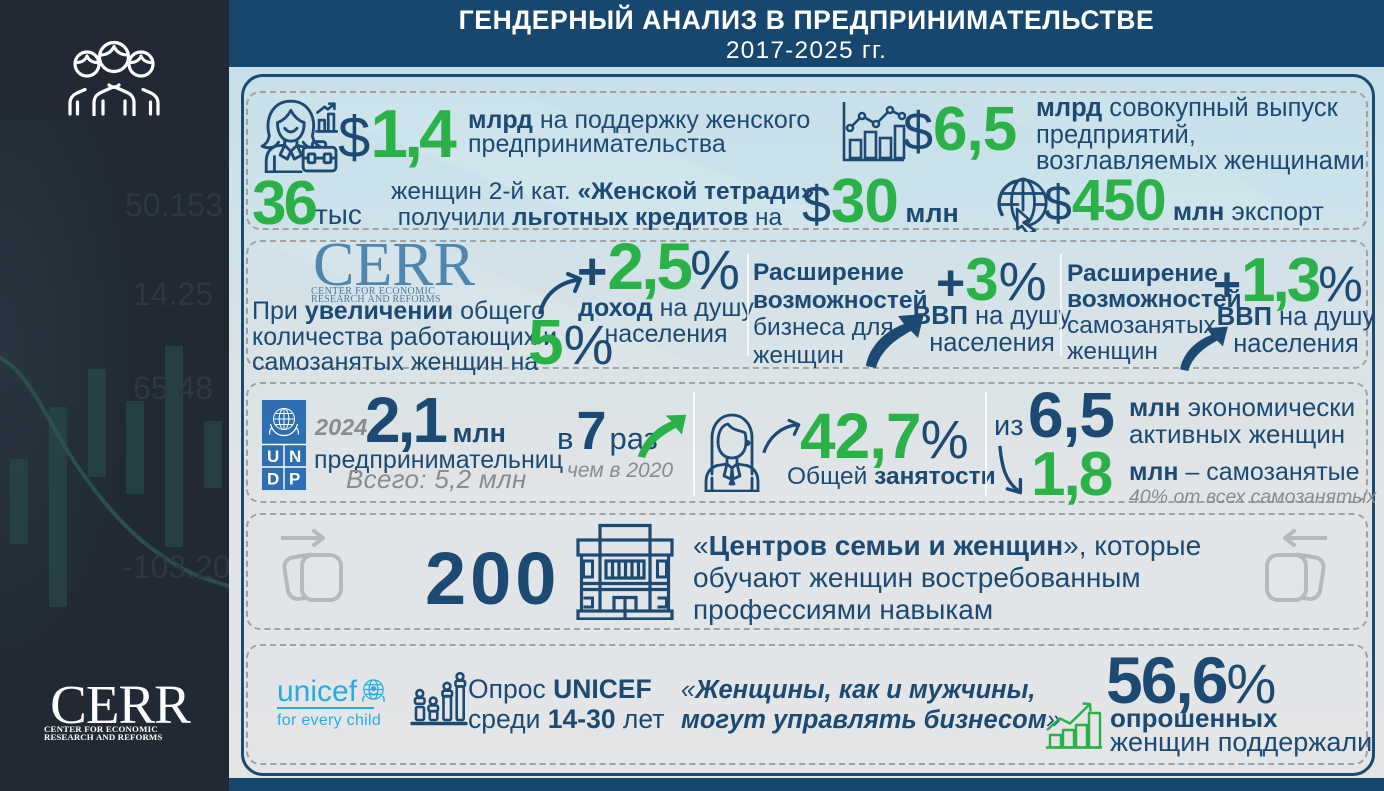 The image size is (1384, 791). I want to click on svg-text: P, so click(294, 479).